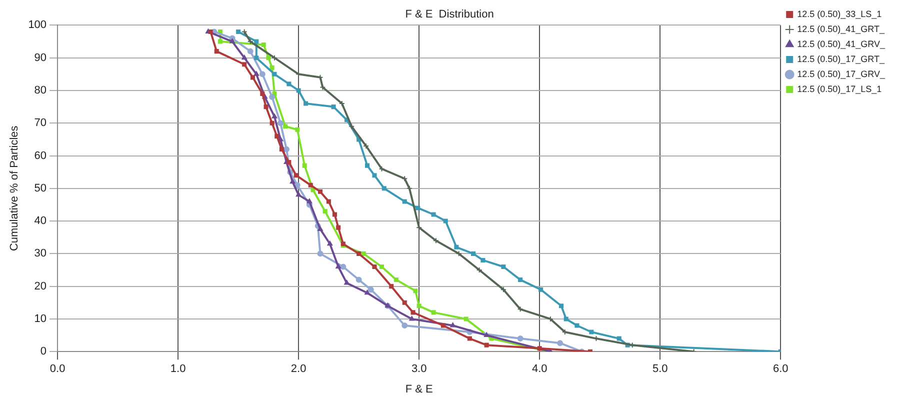 The width and height of the screenshot is (897, 402). What do you see at coordinates (14, 188) in the screenshot?
I see `y-axis-title: Cumulative % of Particles` at bounding box center [14, 188].